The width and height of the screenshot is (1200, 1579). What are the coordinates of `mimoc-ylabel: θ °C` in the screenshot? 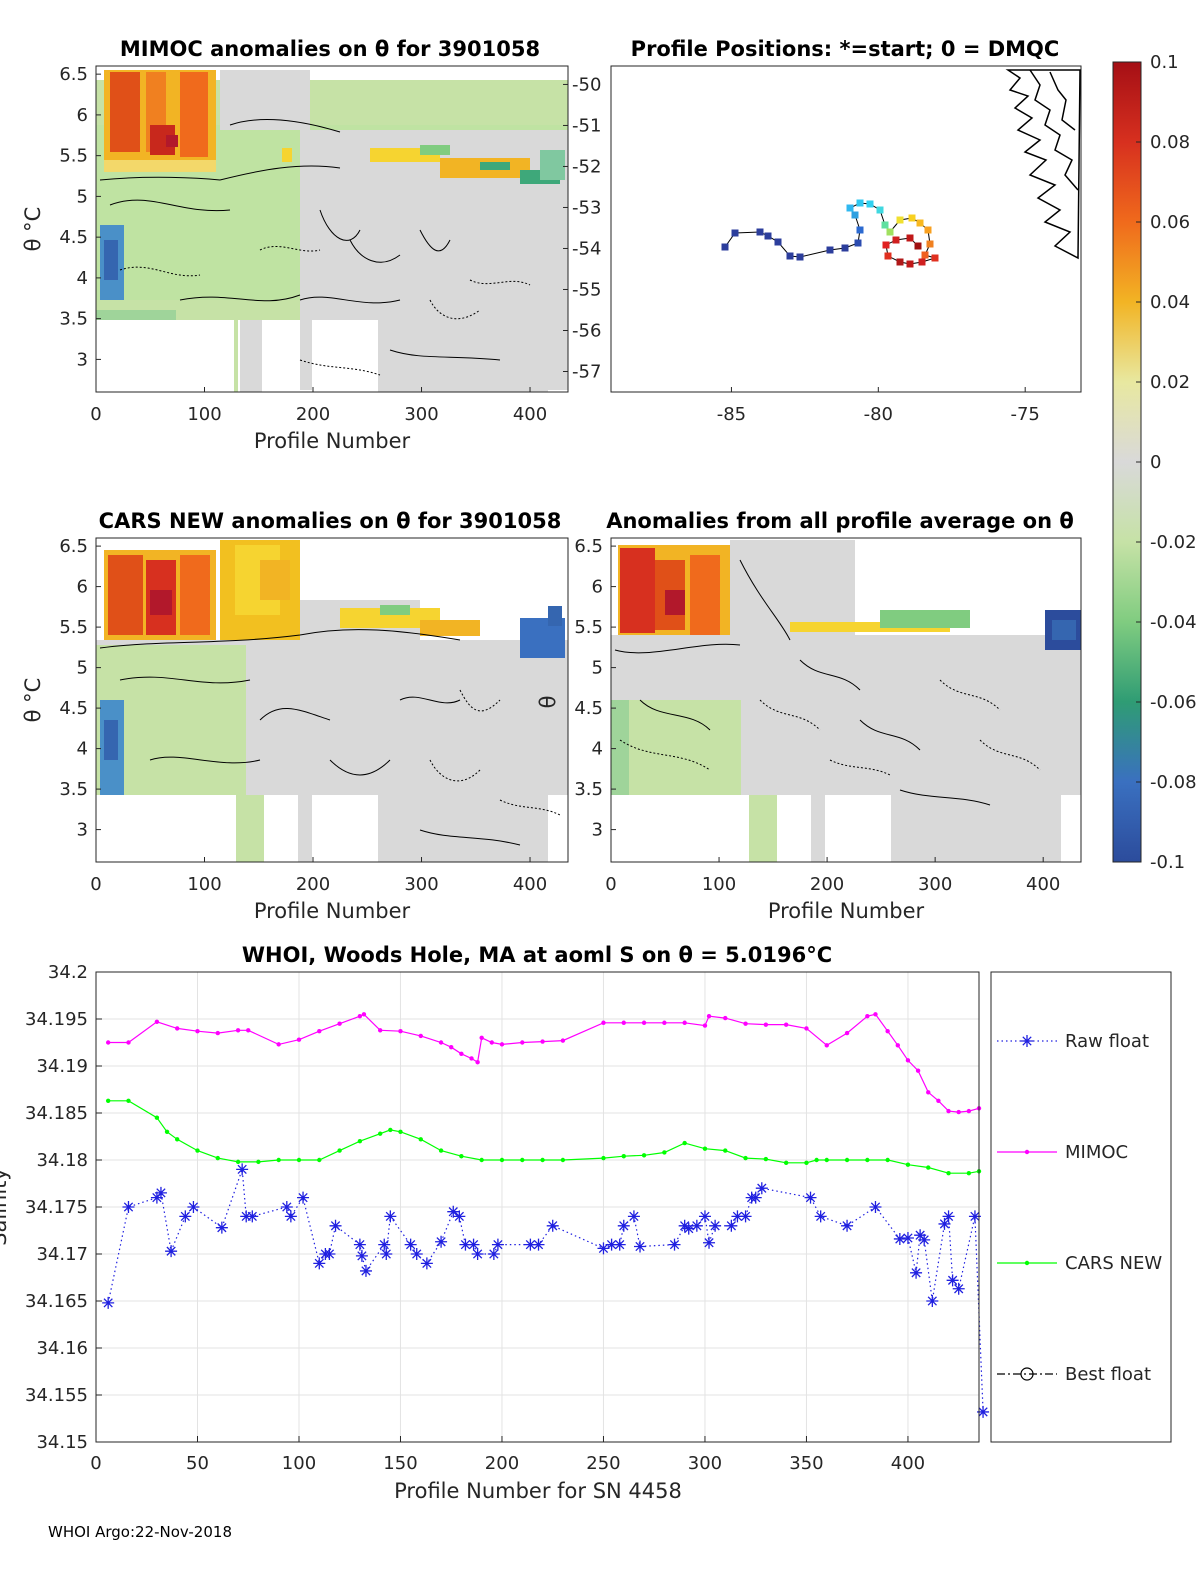 It's located at (33, 229).